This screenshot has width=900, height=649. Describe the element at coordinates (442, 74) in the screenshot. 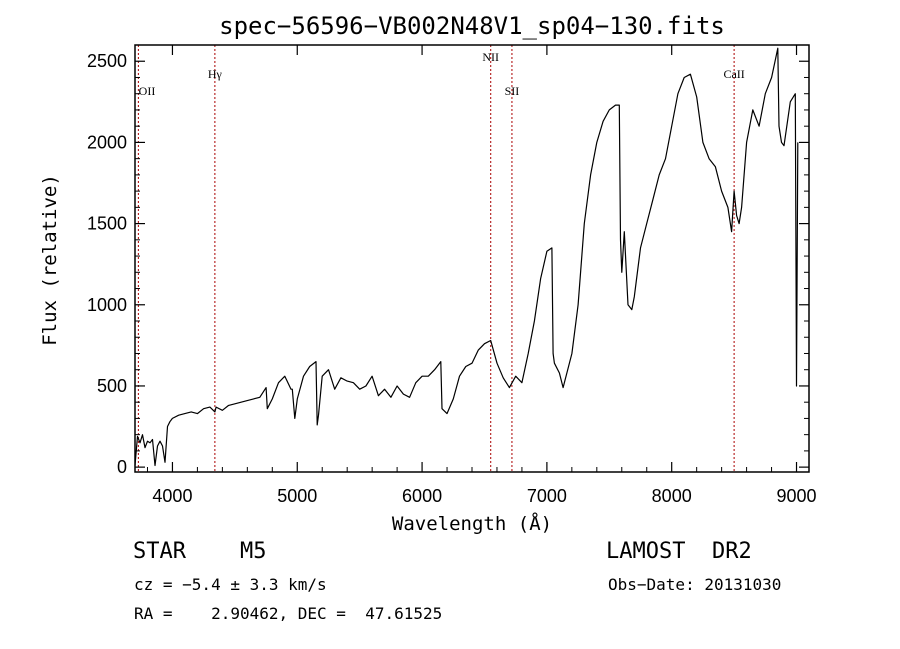

I see `emission-line-labels: OII Hγ NII SII CaII` at that location.